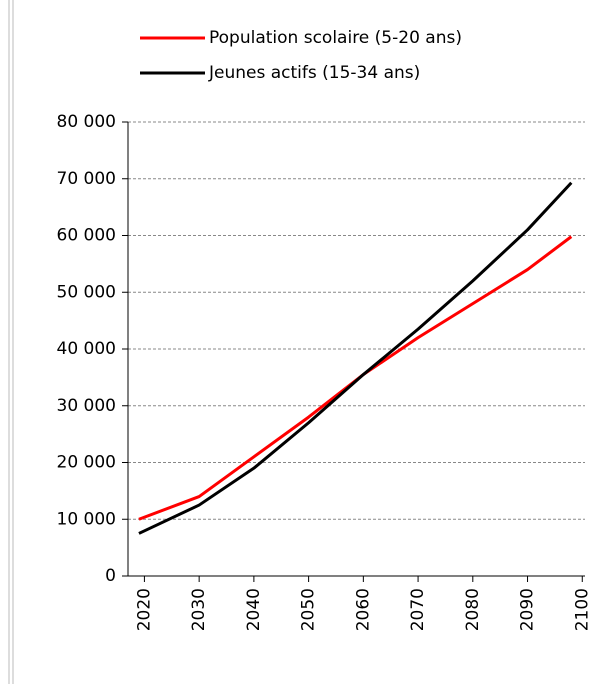 The height and width of the screenshot is (684, 605). What do you see at coordinates (582, 609) in the screenshot?
I see `x-tick-label: 2100` at bounding box center [582, 609].